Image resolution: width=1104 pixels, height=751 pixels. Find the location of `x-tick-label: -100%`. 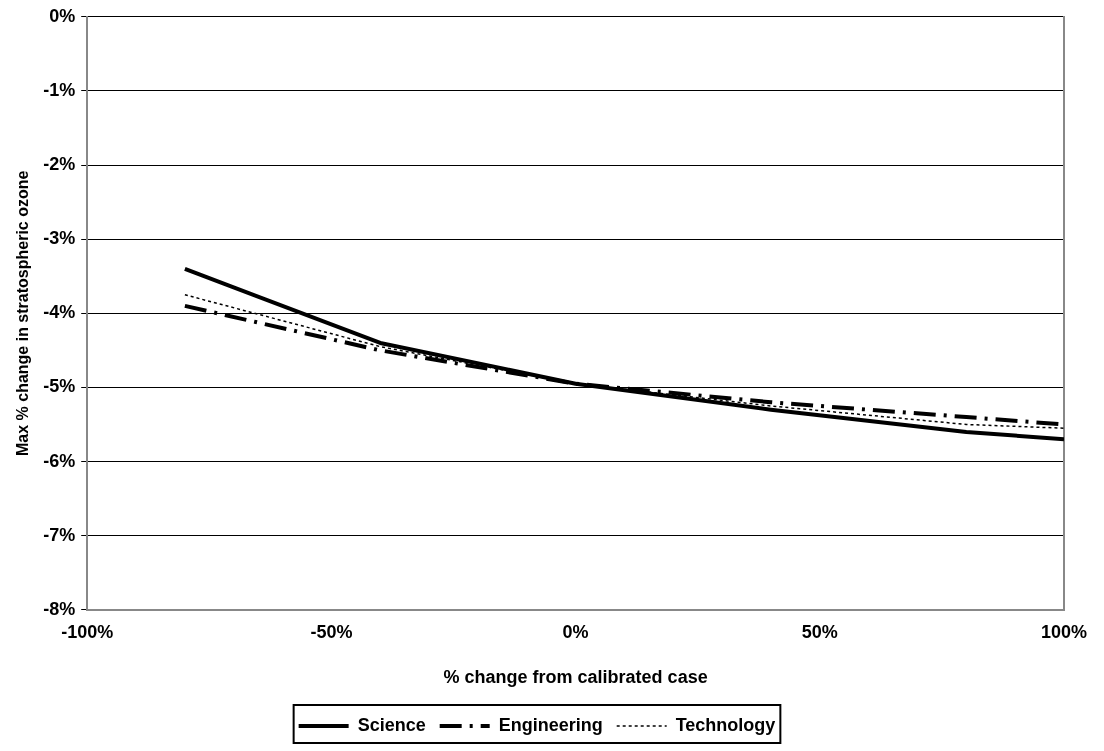

x-tick-label: -100% is located at coordinates (87, 631).